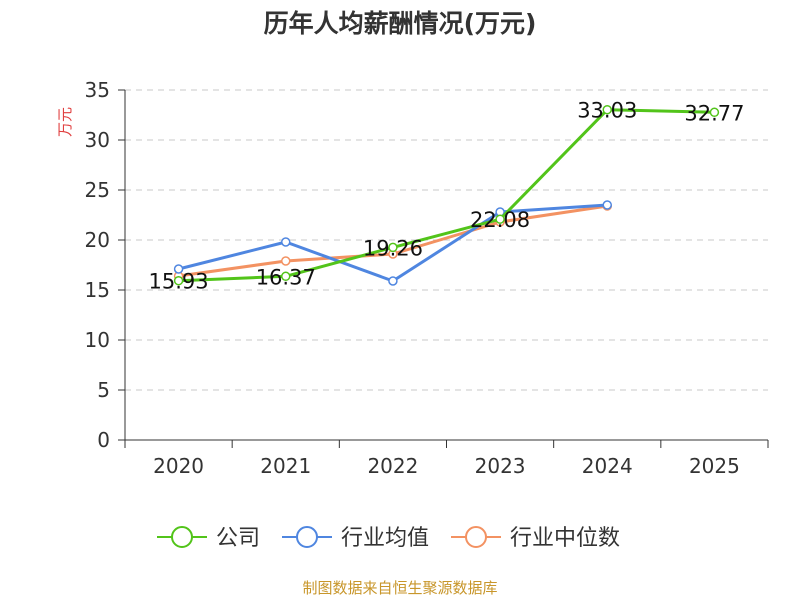  Describe the element at coordinates (565, 538) in the screenshot. I see `legend-label: 行业中位数` at that location.